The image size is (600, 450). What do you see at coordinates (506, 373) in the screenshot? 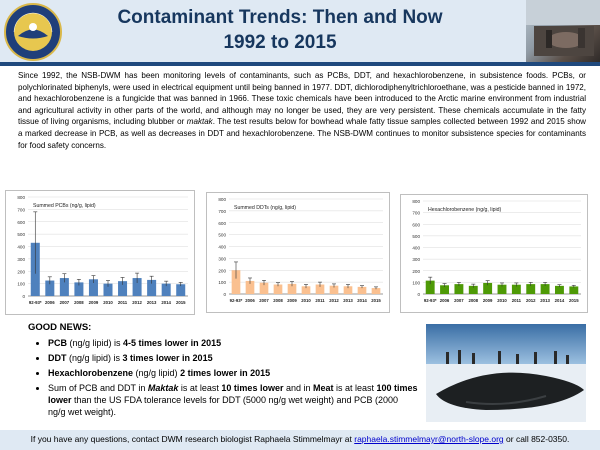
I see `bowhead-whale-photo` at bounding box center [506, 373].